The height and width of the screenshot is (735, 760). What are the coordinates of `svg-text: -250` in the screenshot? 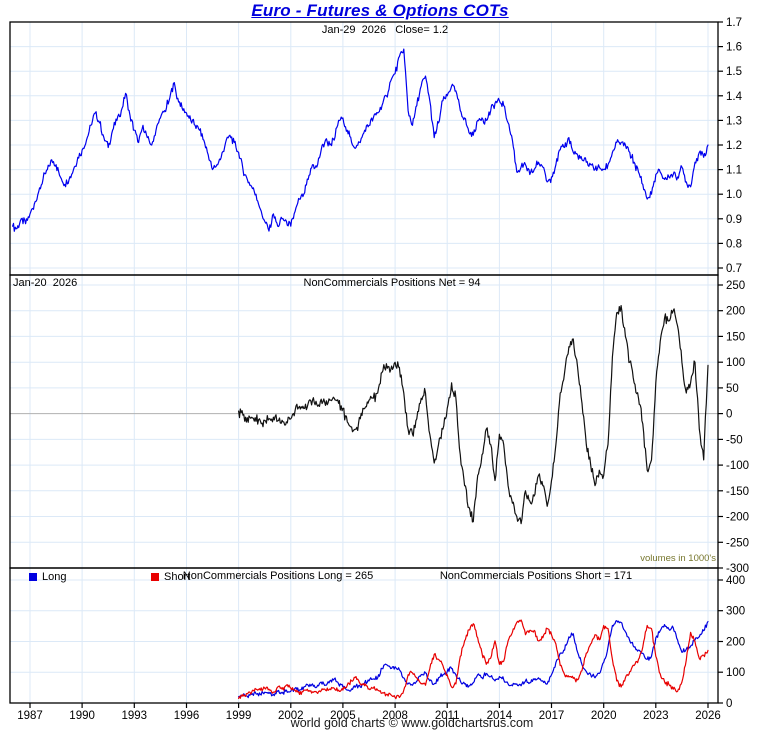 It's located at (737, 543).